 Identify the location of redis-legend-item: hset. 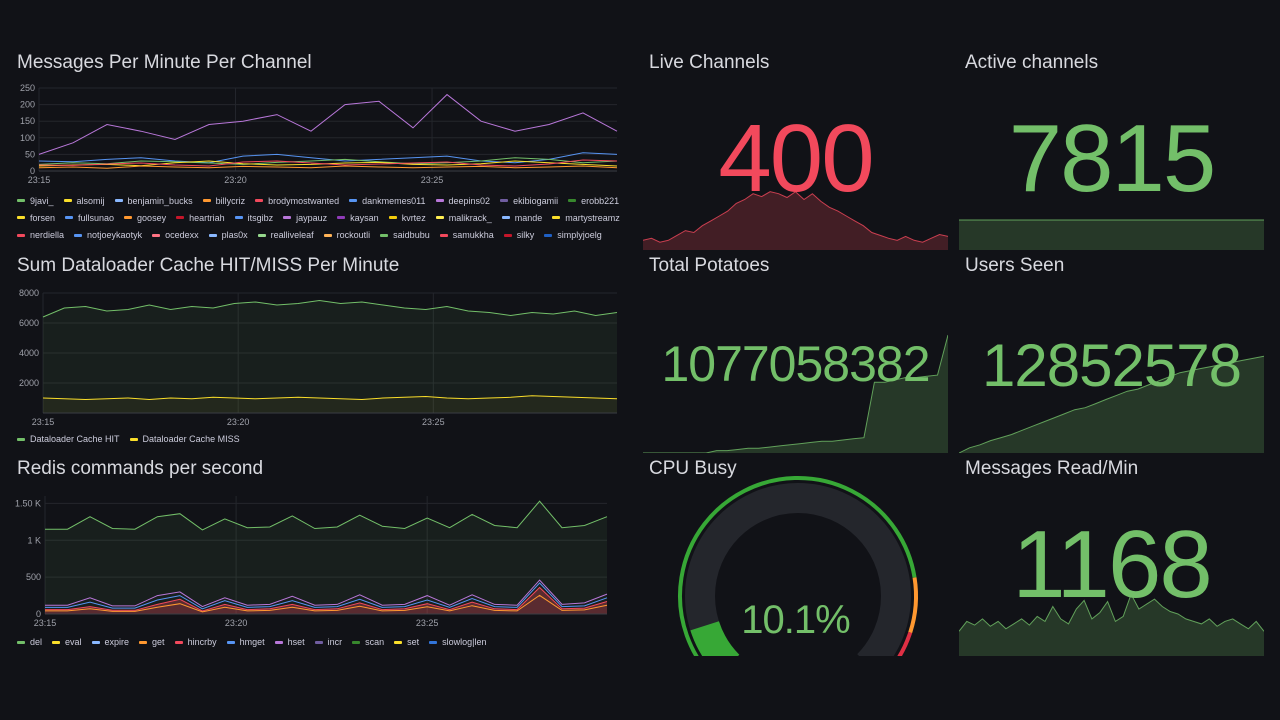
(289, 642).